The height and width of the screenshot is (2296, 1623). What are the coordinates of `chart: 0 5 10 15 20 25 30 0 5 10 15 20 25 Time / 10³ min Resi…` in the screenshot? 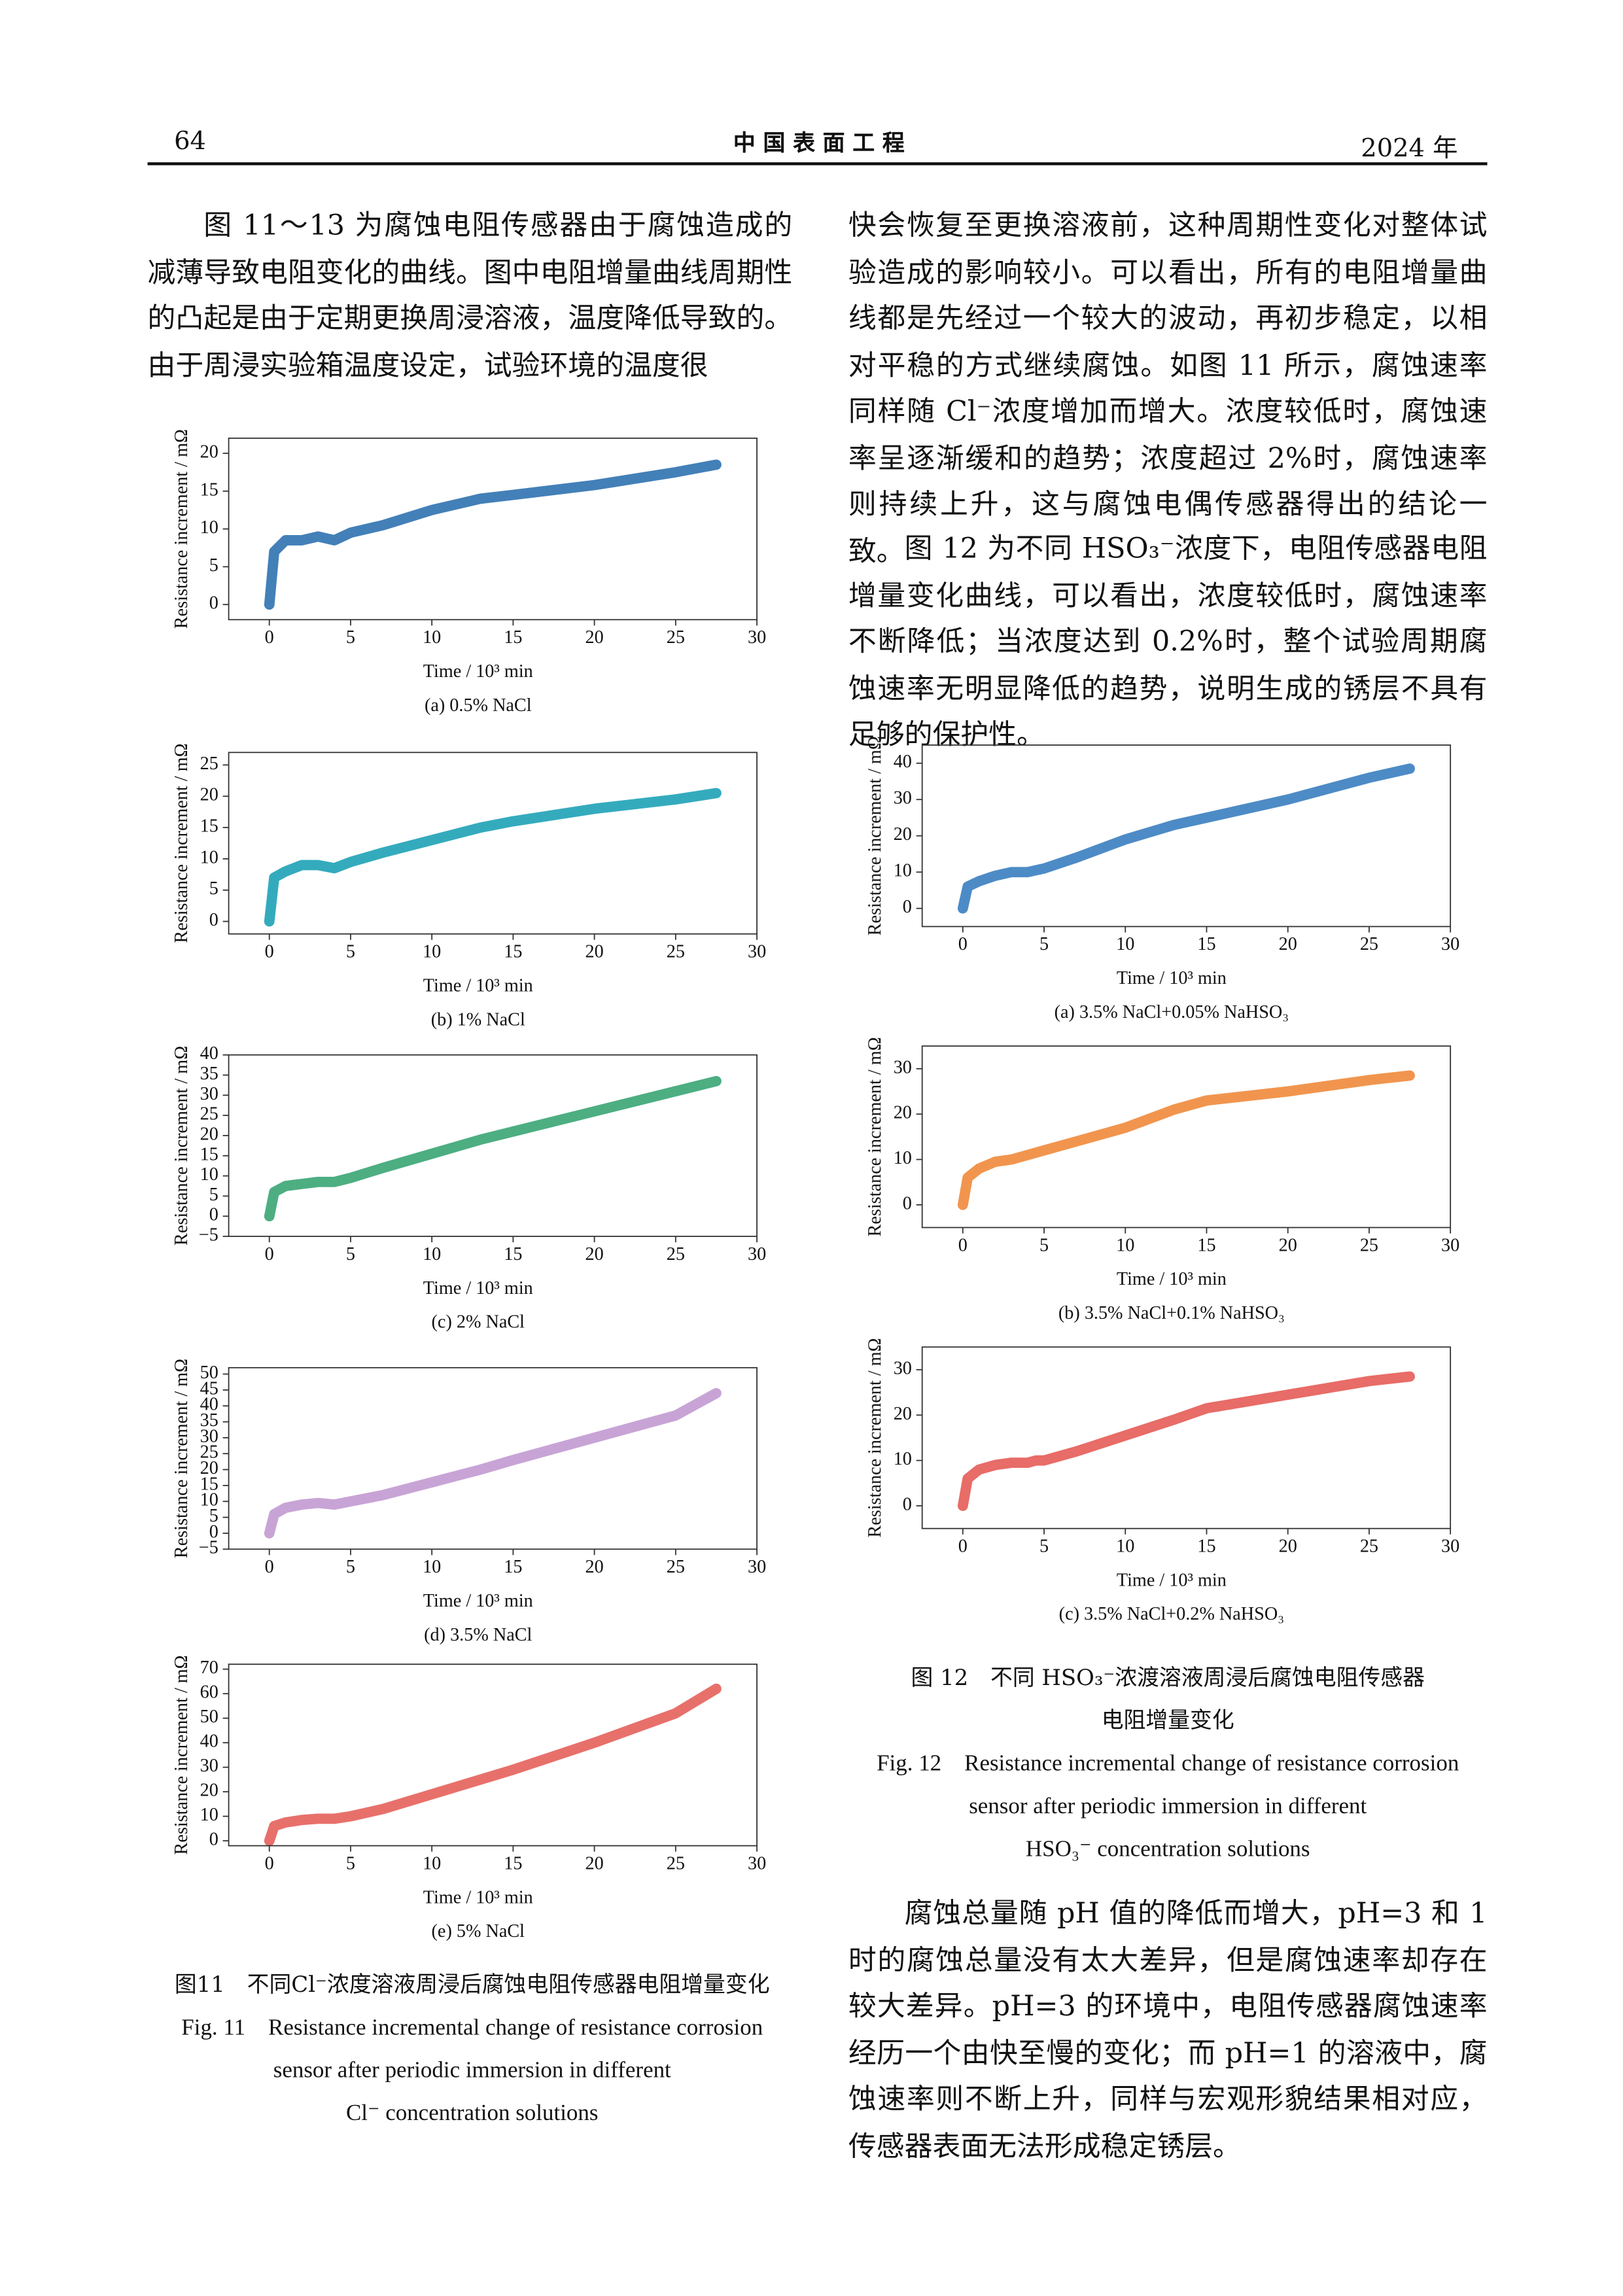 It's located at (469, 886).